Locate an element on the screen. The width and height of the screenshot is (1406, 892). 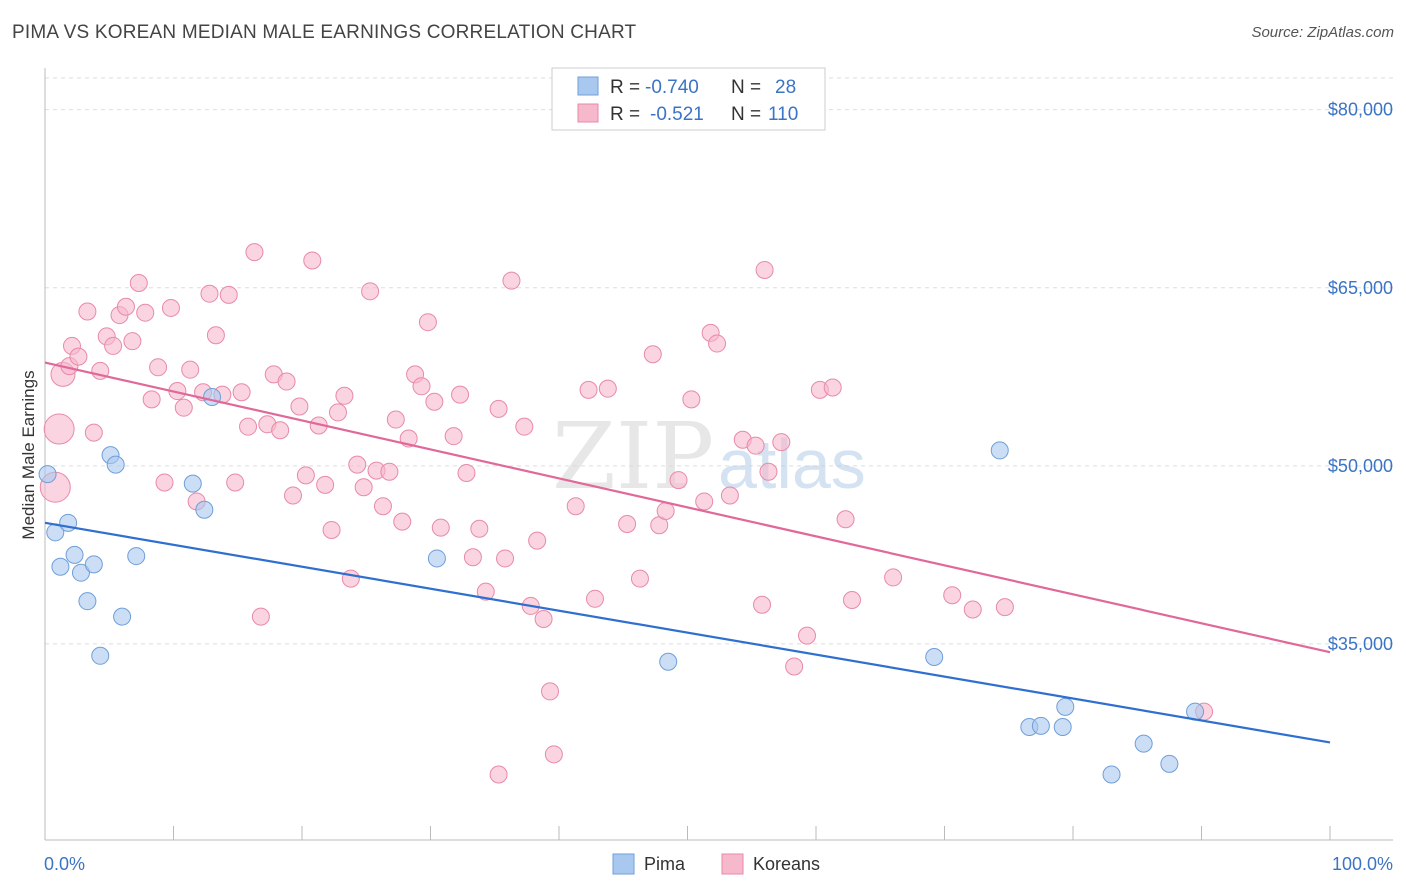
y-tick-label-35000: $35,000 is located at coordinates (1360, 644).